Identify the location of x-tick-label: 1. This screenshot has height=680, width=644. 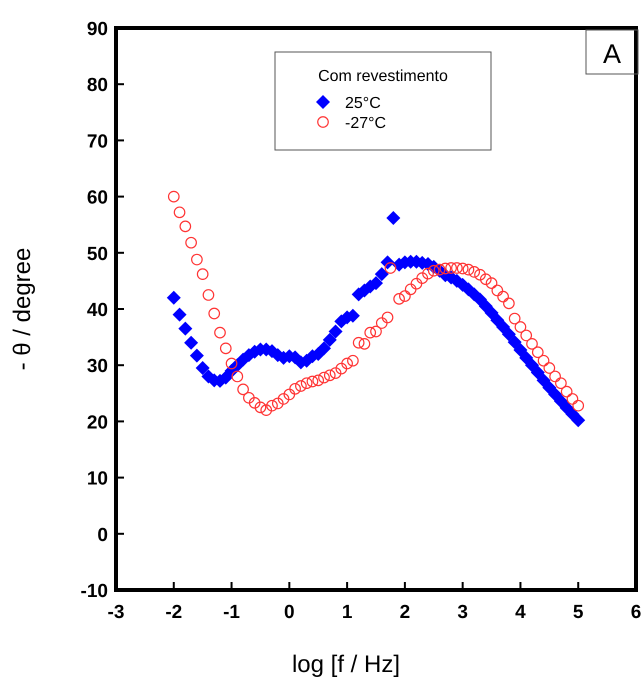
(347, 612).